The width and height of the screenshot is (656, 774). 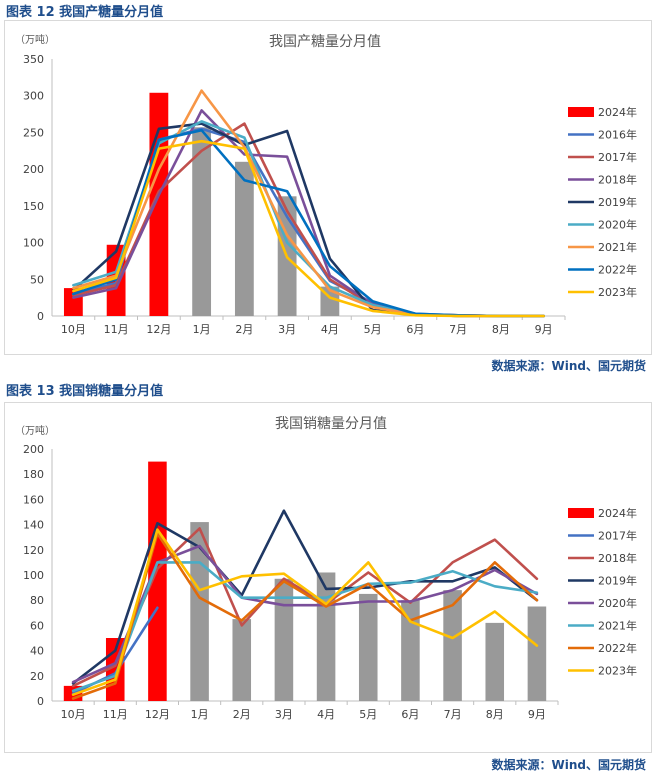 What do you see at coordinates (33, 525) in the screenshot?
I see `y-tick-label: 140` at bounding box center [33, 525].